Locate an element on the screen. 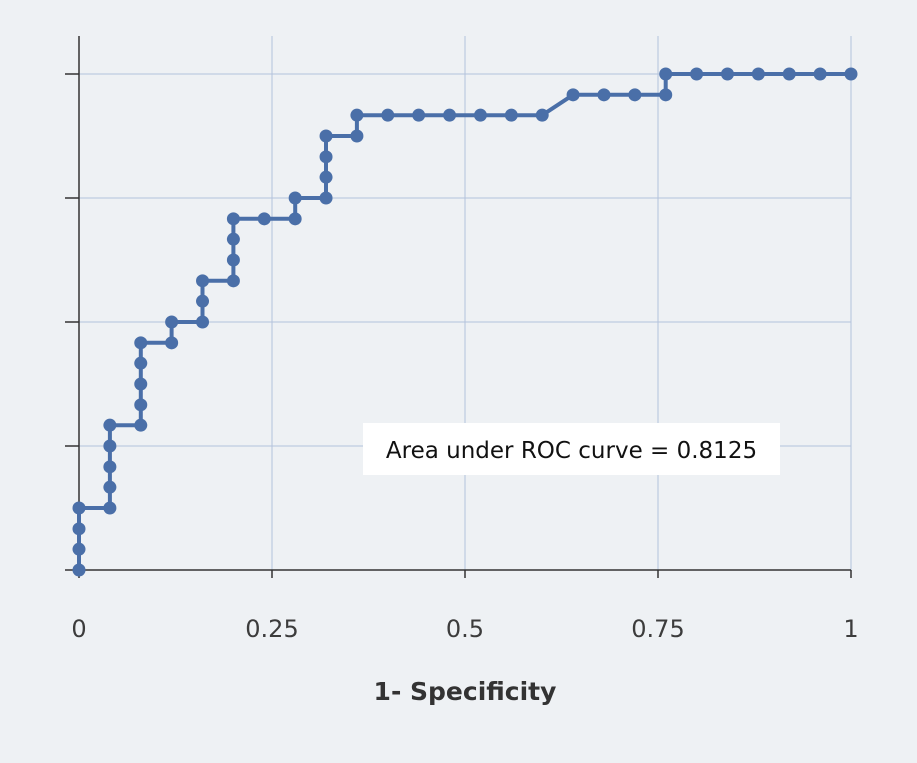  auc-annotation-box is located at coordinates (571, 449).